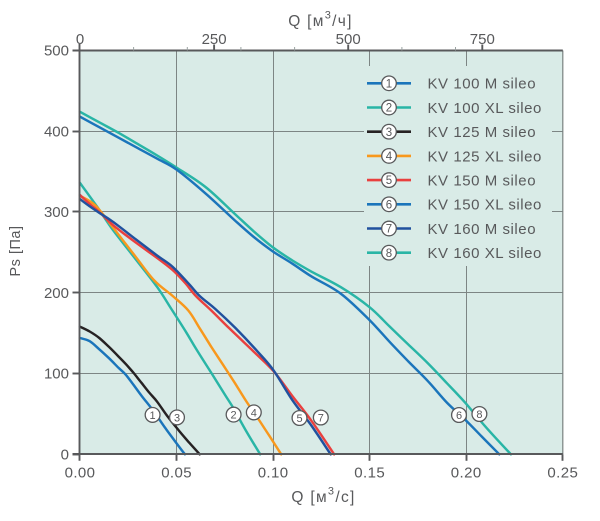 The width and height of the screenshot is (600, 521). Describe the element at coordinates (485, 156) in the screenshot. I see `svg-text: KV 125 XL sileo` at that location.